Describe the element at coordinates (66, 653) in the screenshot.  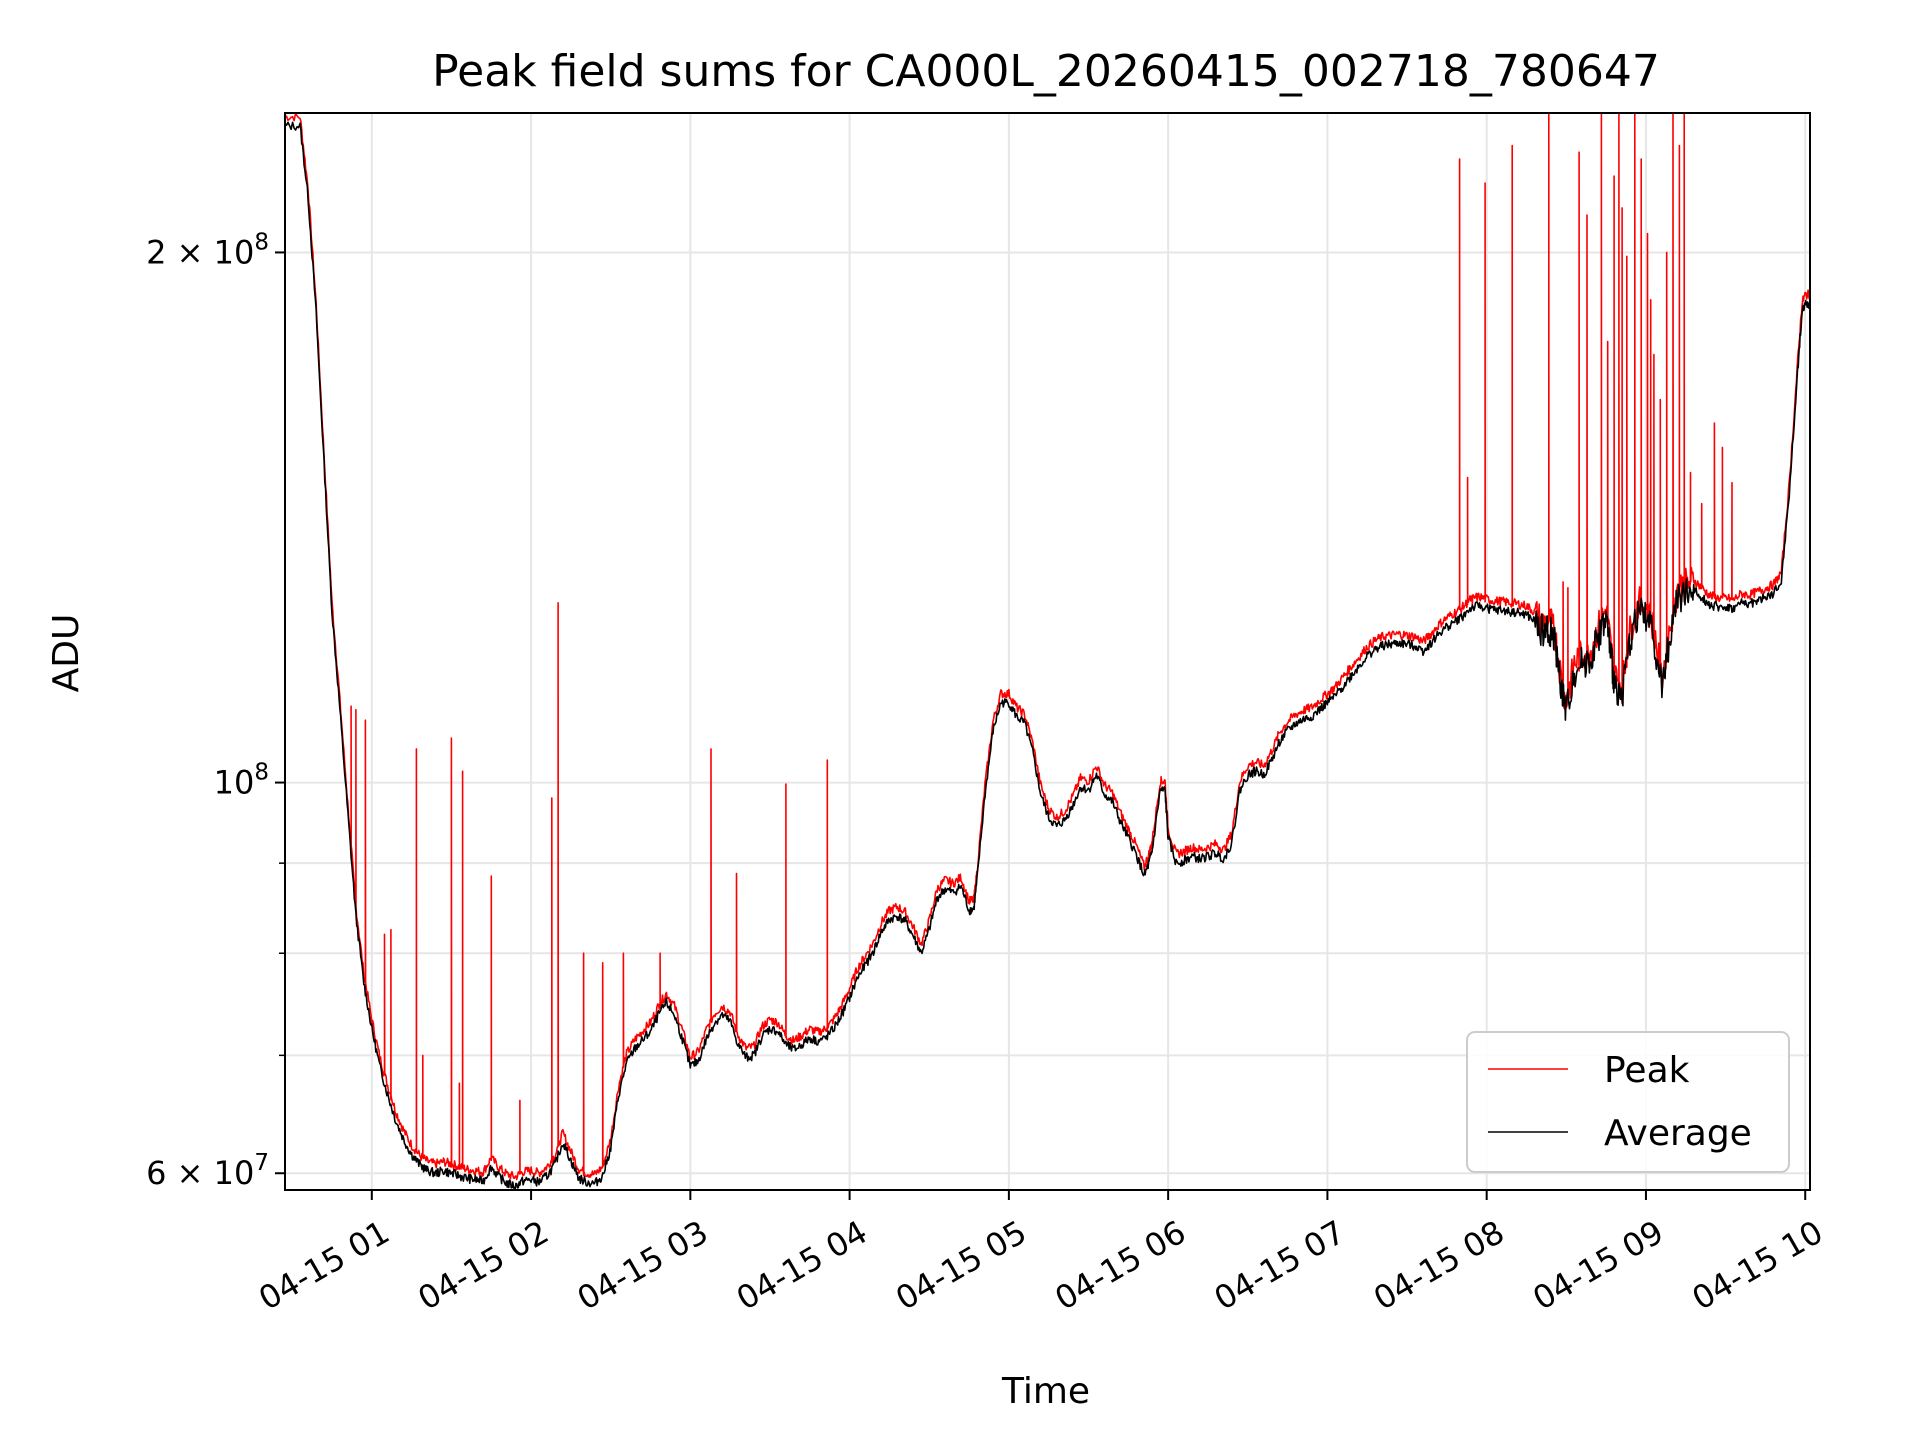
I see `y-axis-label: ADU` at that location.